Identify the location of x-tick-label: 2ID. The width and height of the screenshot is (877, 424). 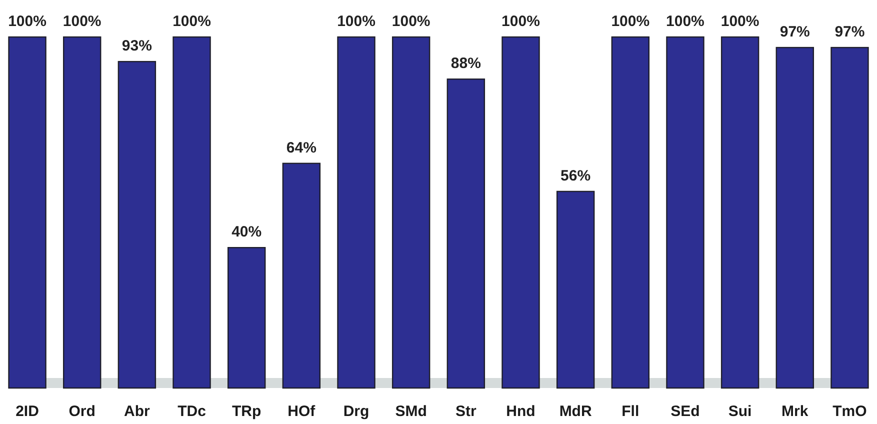
(28, 411).